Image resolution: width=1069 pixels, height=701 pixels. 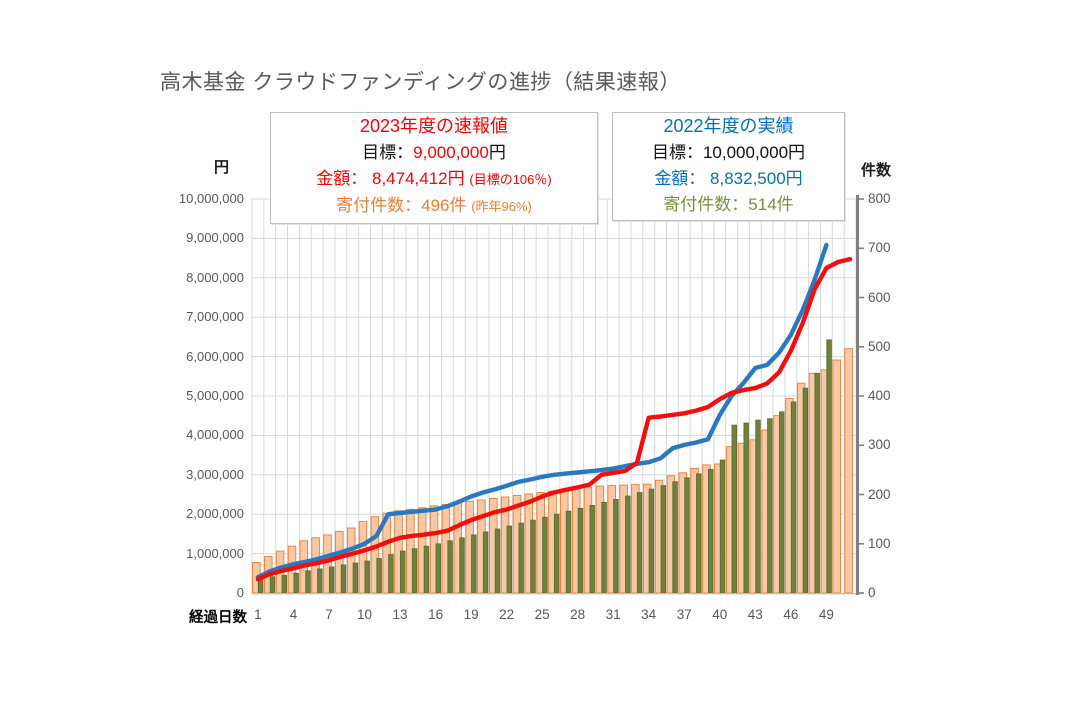 I want to click on info-box-2023-heading: 2023年度の速報値, so click(x=434, y=126).